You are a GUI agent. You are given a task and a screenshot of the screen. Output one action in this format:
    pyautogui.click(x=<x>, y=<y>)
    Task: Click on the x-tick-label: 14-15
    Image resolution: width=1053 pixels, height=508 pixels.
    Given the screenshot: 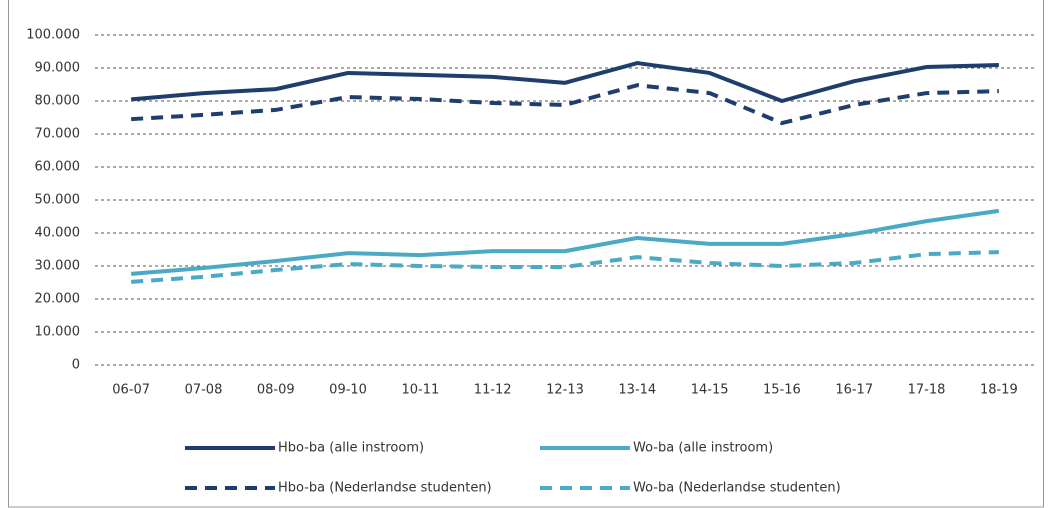 What is the action you would take?
    pyautogui.click(x=710, y=390)
    